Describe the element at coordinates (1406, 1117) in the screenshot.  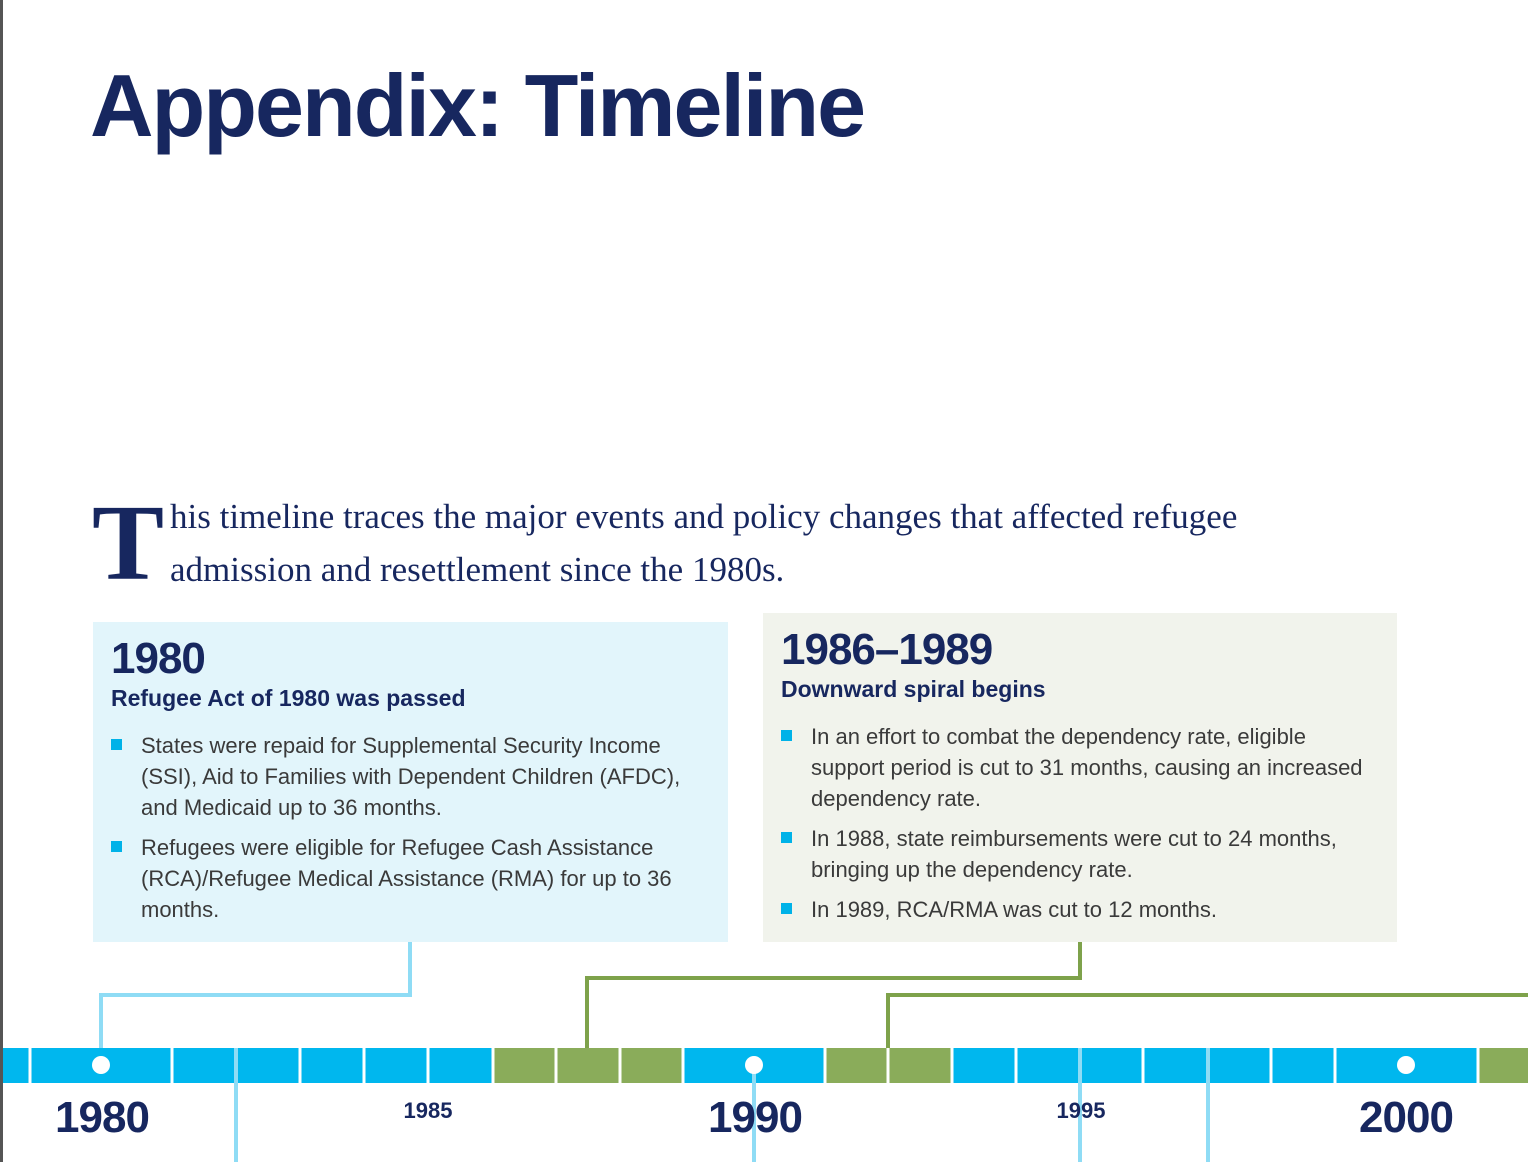
I see `year-label-2000: 2000` at that location.